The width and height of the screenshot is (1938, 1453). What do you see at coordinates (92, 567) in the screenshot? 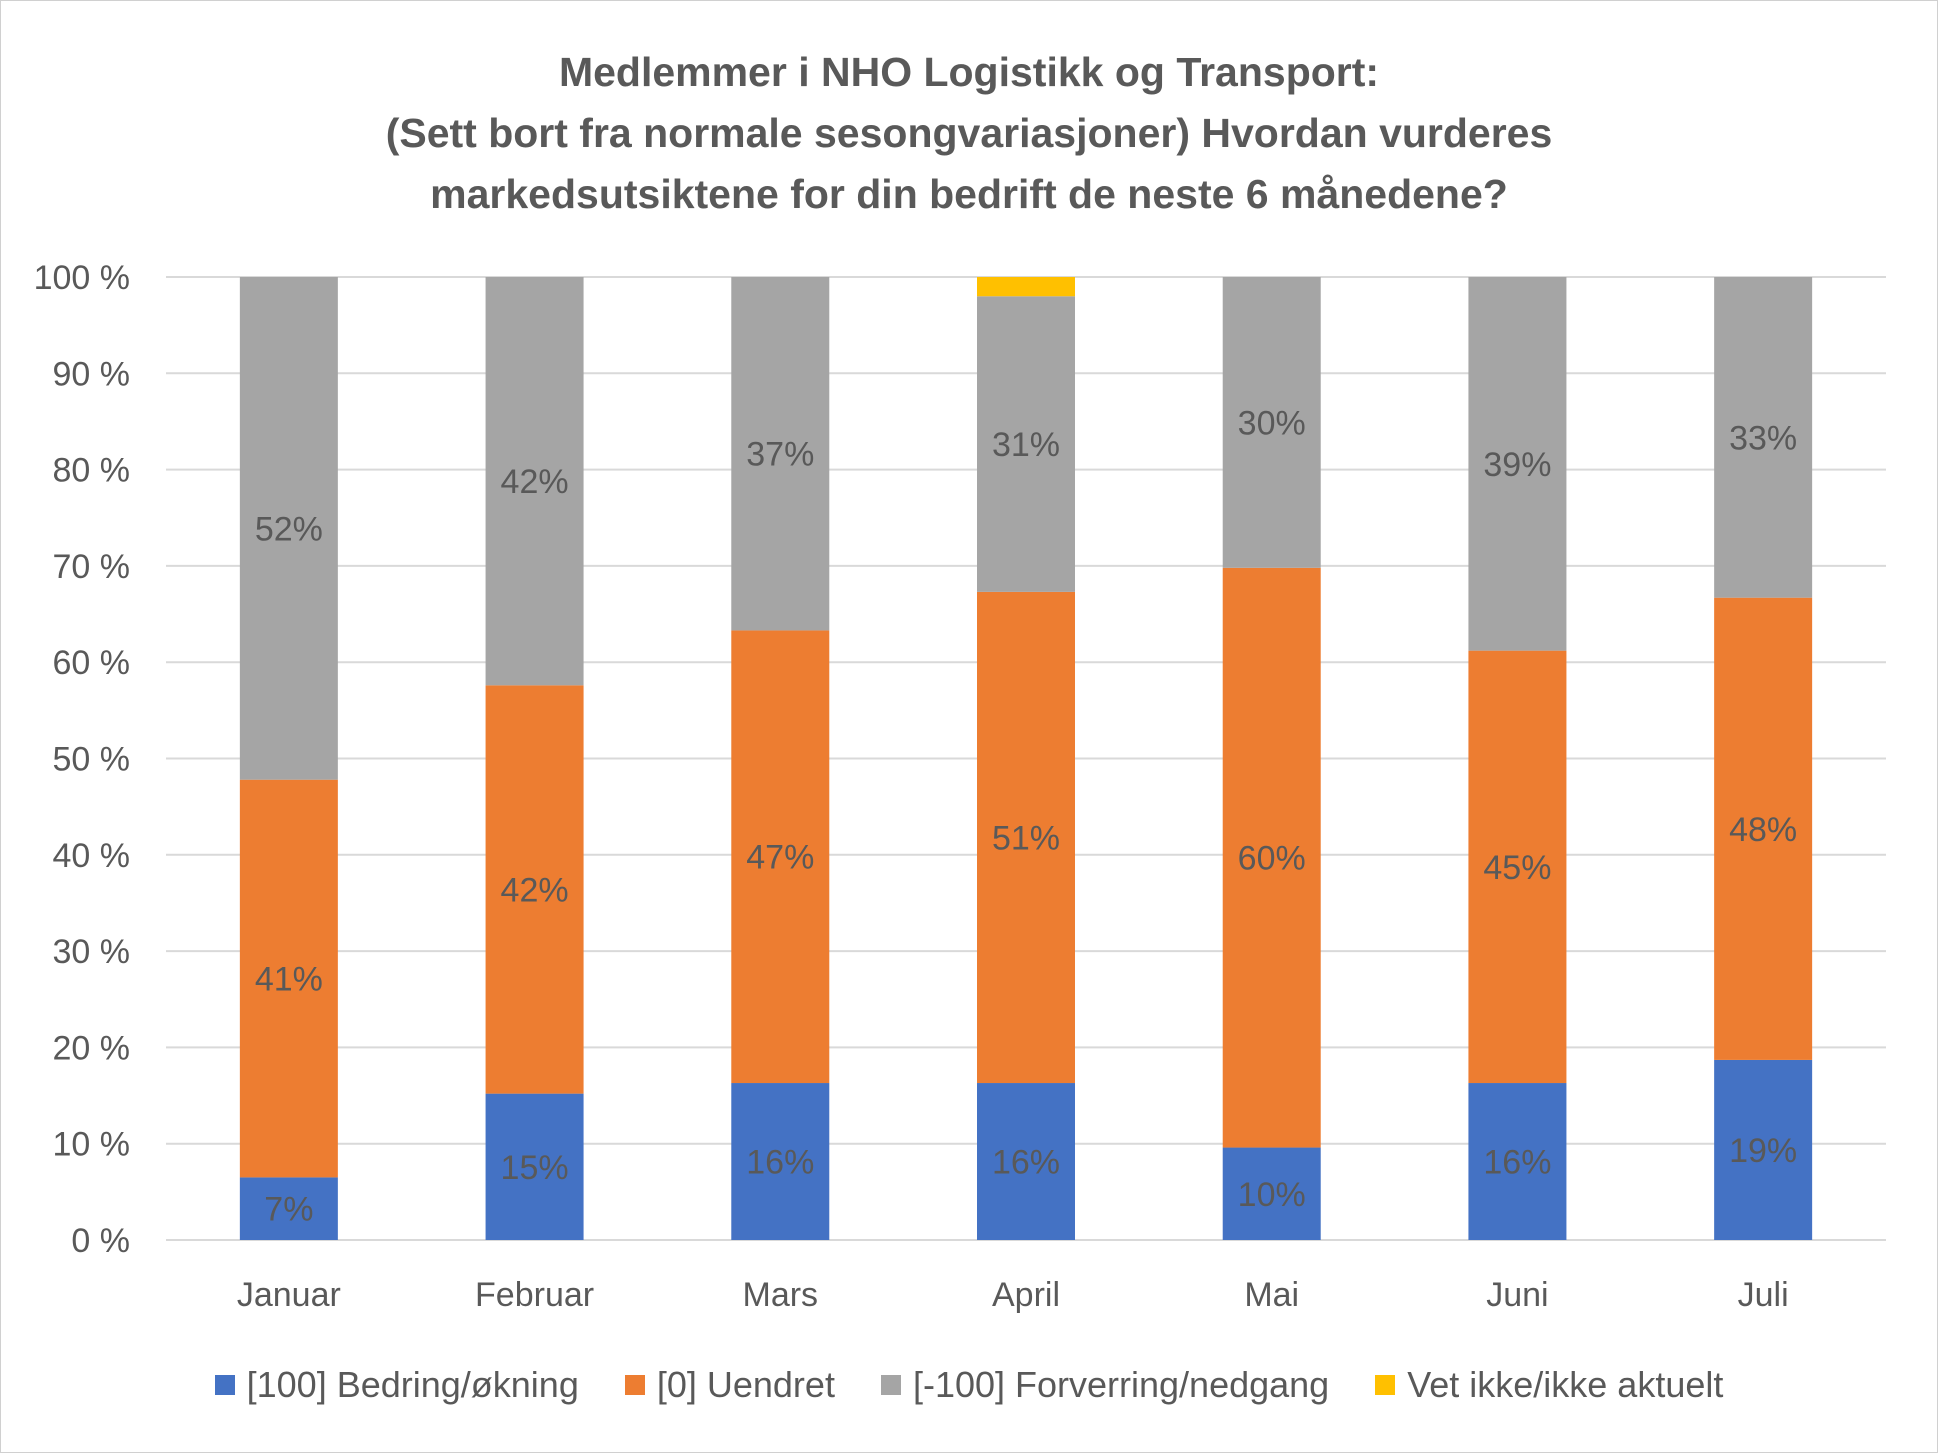
I see `y-tick-label: 70 %` at bounding box center [92, 567].